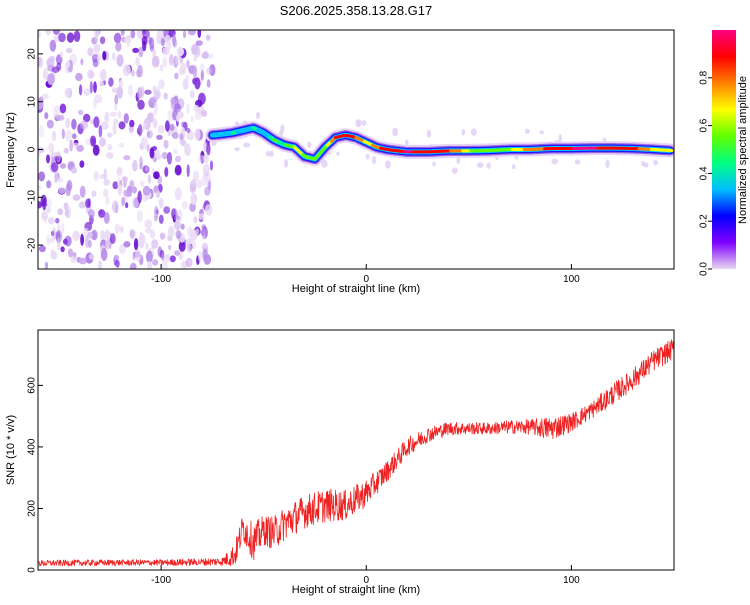 This screenshot has width=750, height=605. I want to click on snr-y-tick-label: 400, so click(32, 446).